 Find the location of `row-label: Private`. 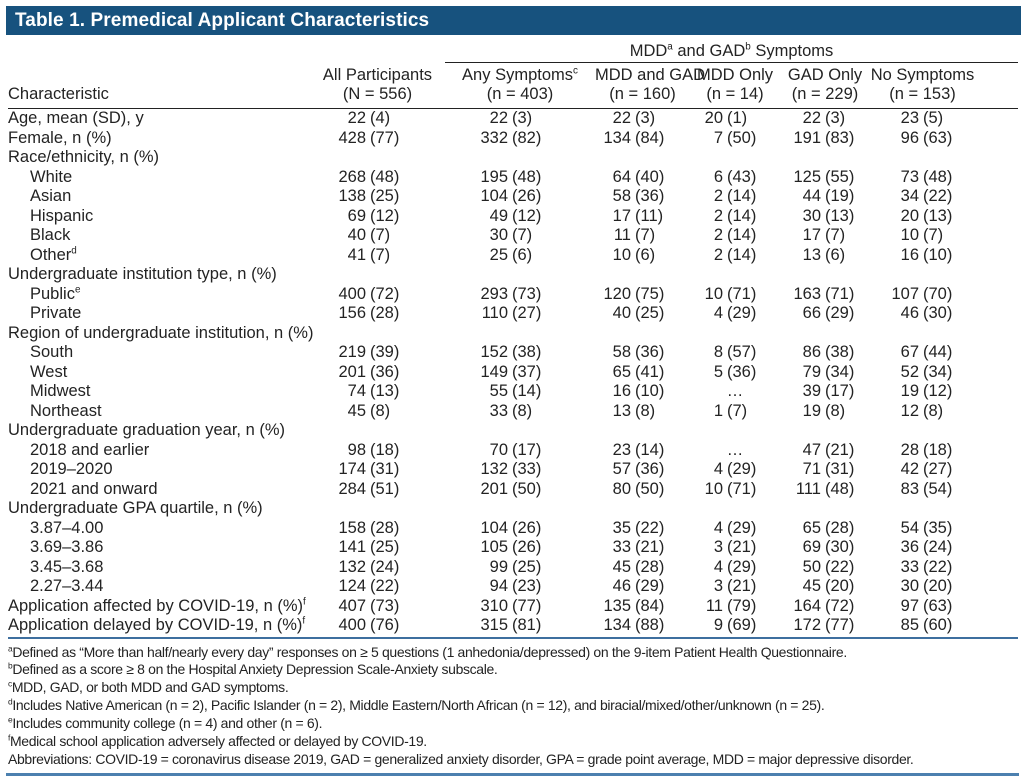

row-label: Private is located at coordinates (56, 313).